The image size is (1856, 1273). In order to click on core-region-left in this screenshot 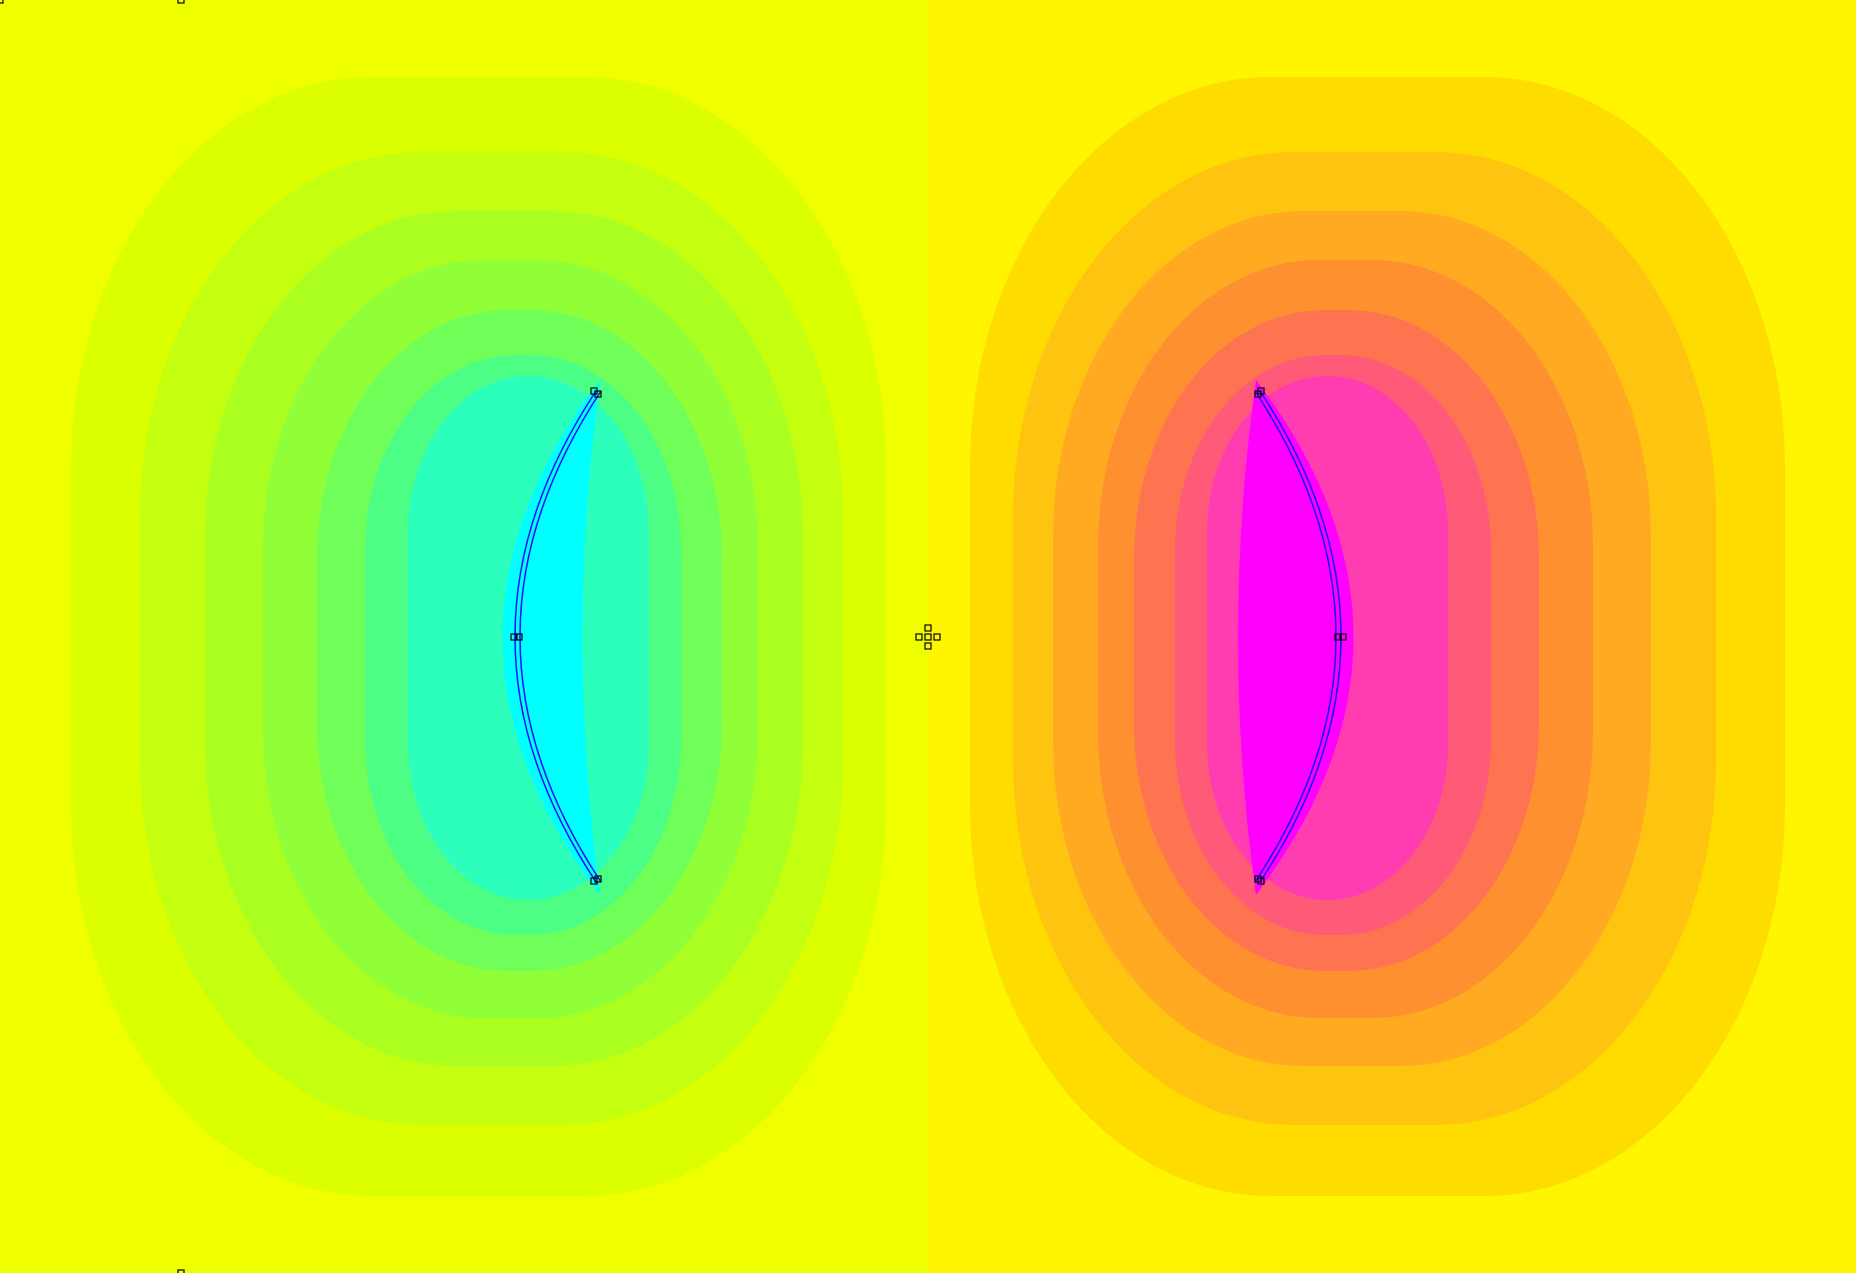, I will do `click(551, 637)`.